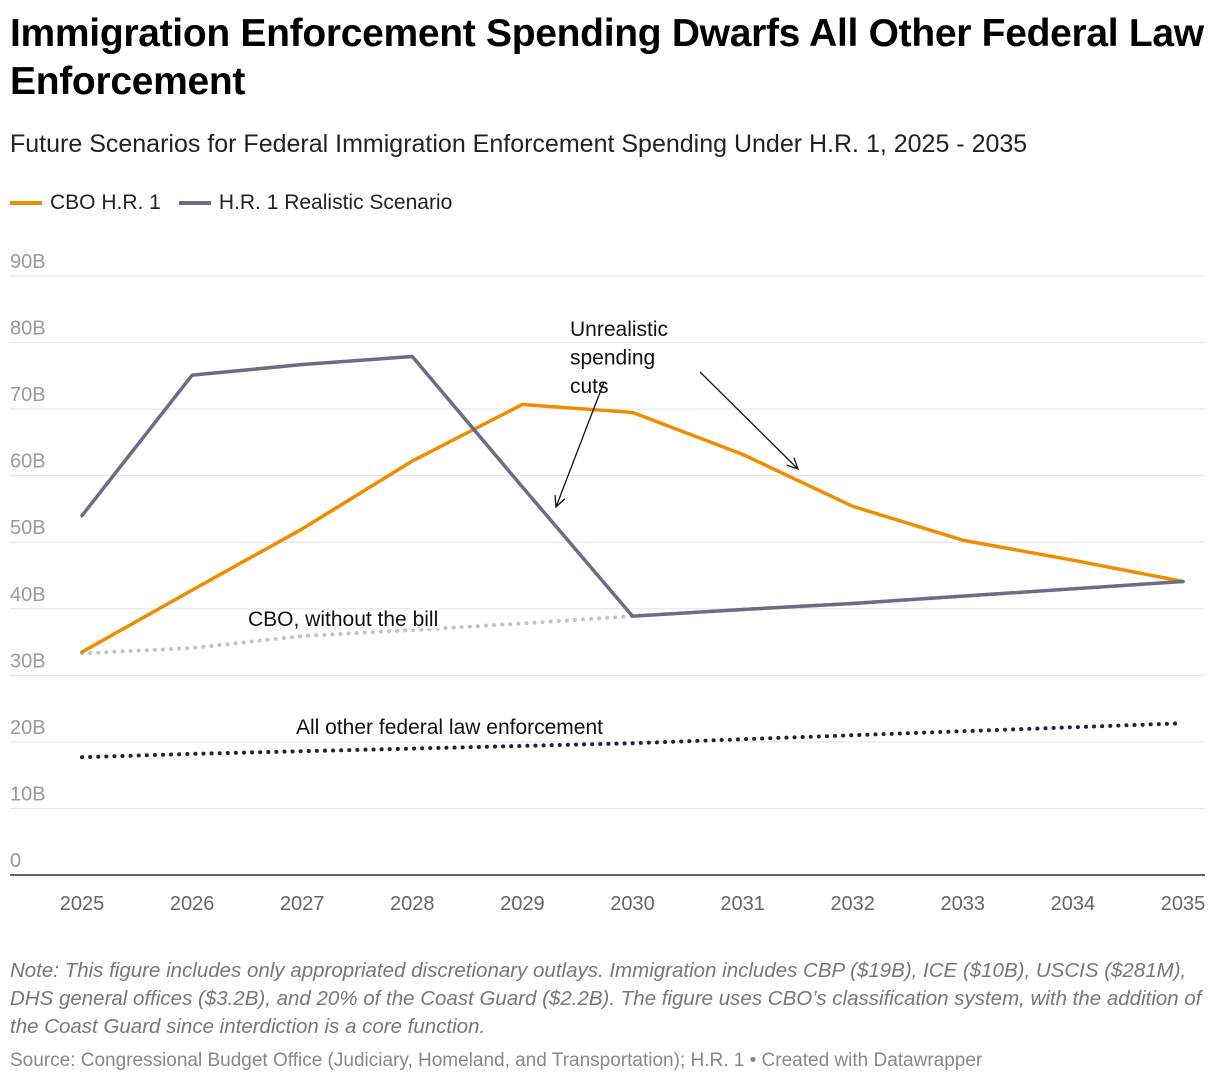 This screenshot has width=1220, height=1086. What do you see at coordinates (449, 727) in the screenshot?
I see `annotation-other-enforcement: All other federal law enforcement` at bounding box center [449, 727].